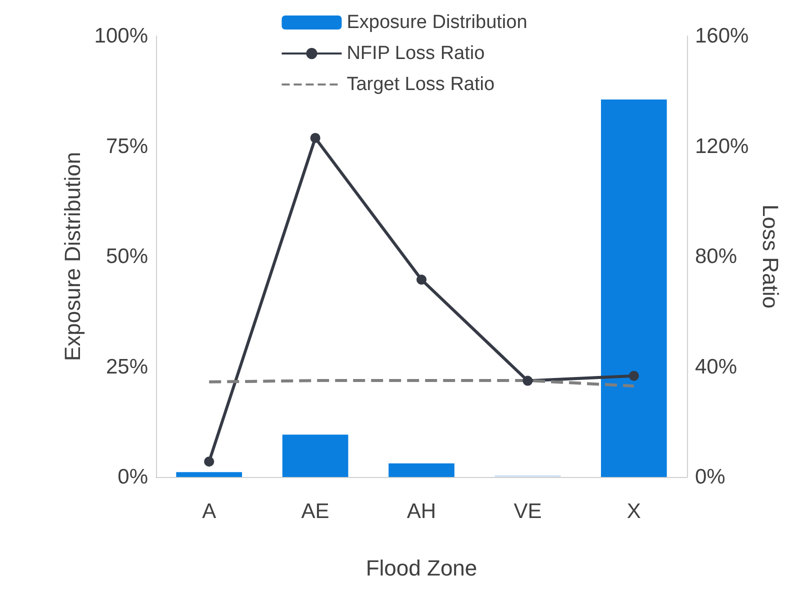 The height and width of the screenshot is (597, 808). What do you see at coordinates (771, 256) in the screenshot?
I see `y2-axis-title: Loss Ratio` at bounding box center [771, 256].